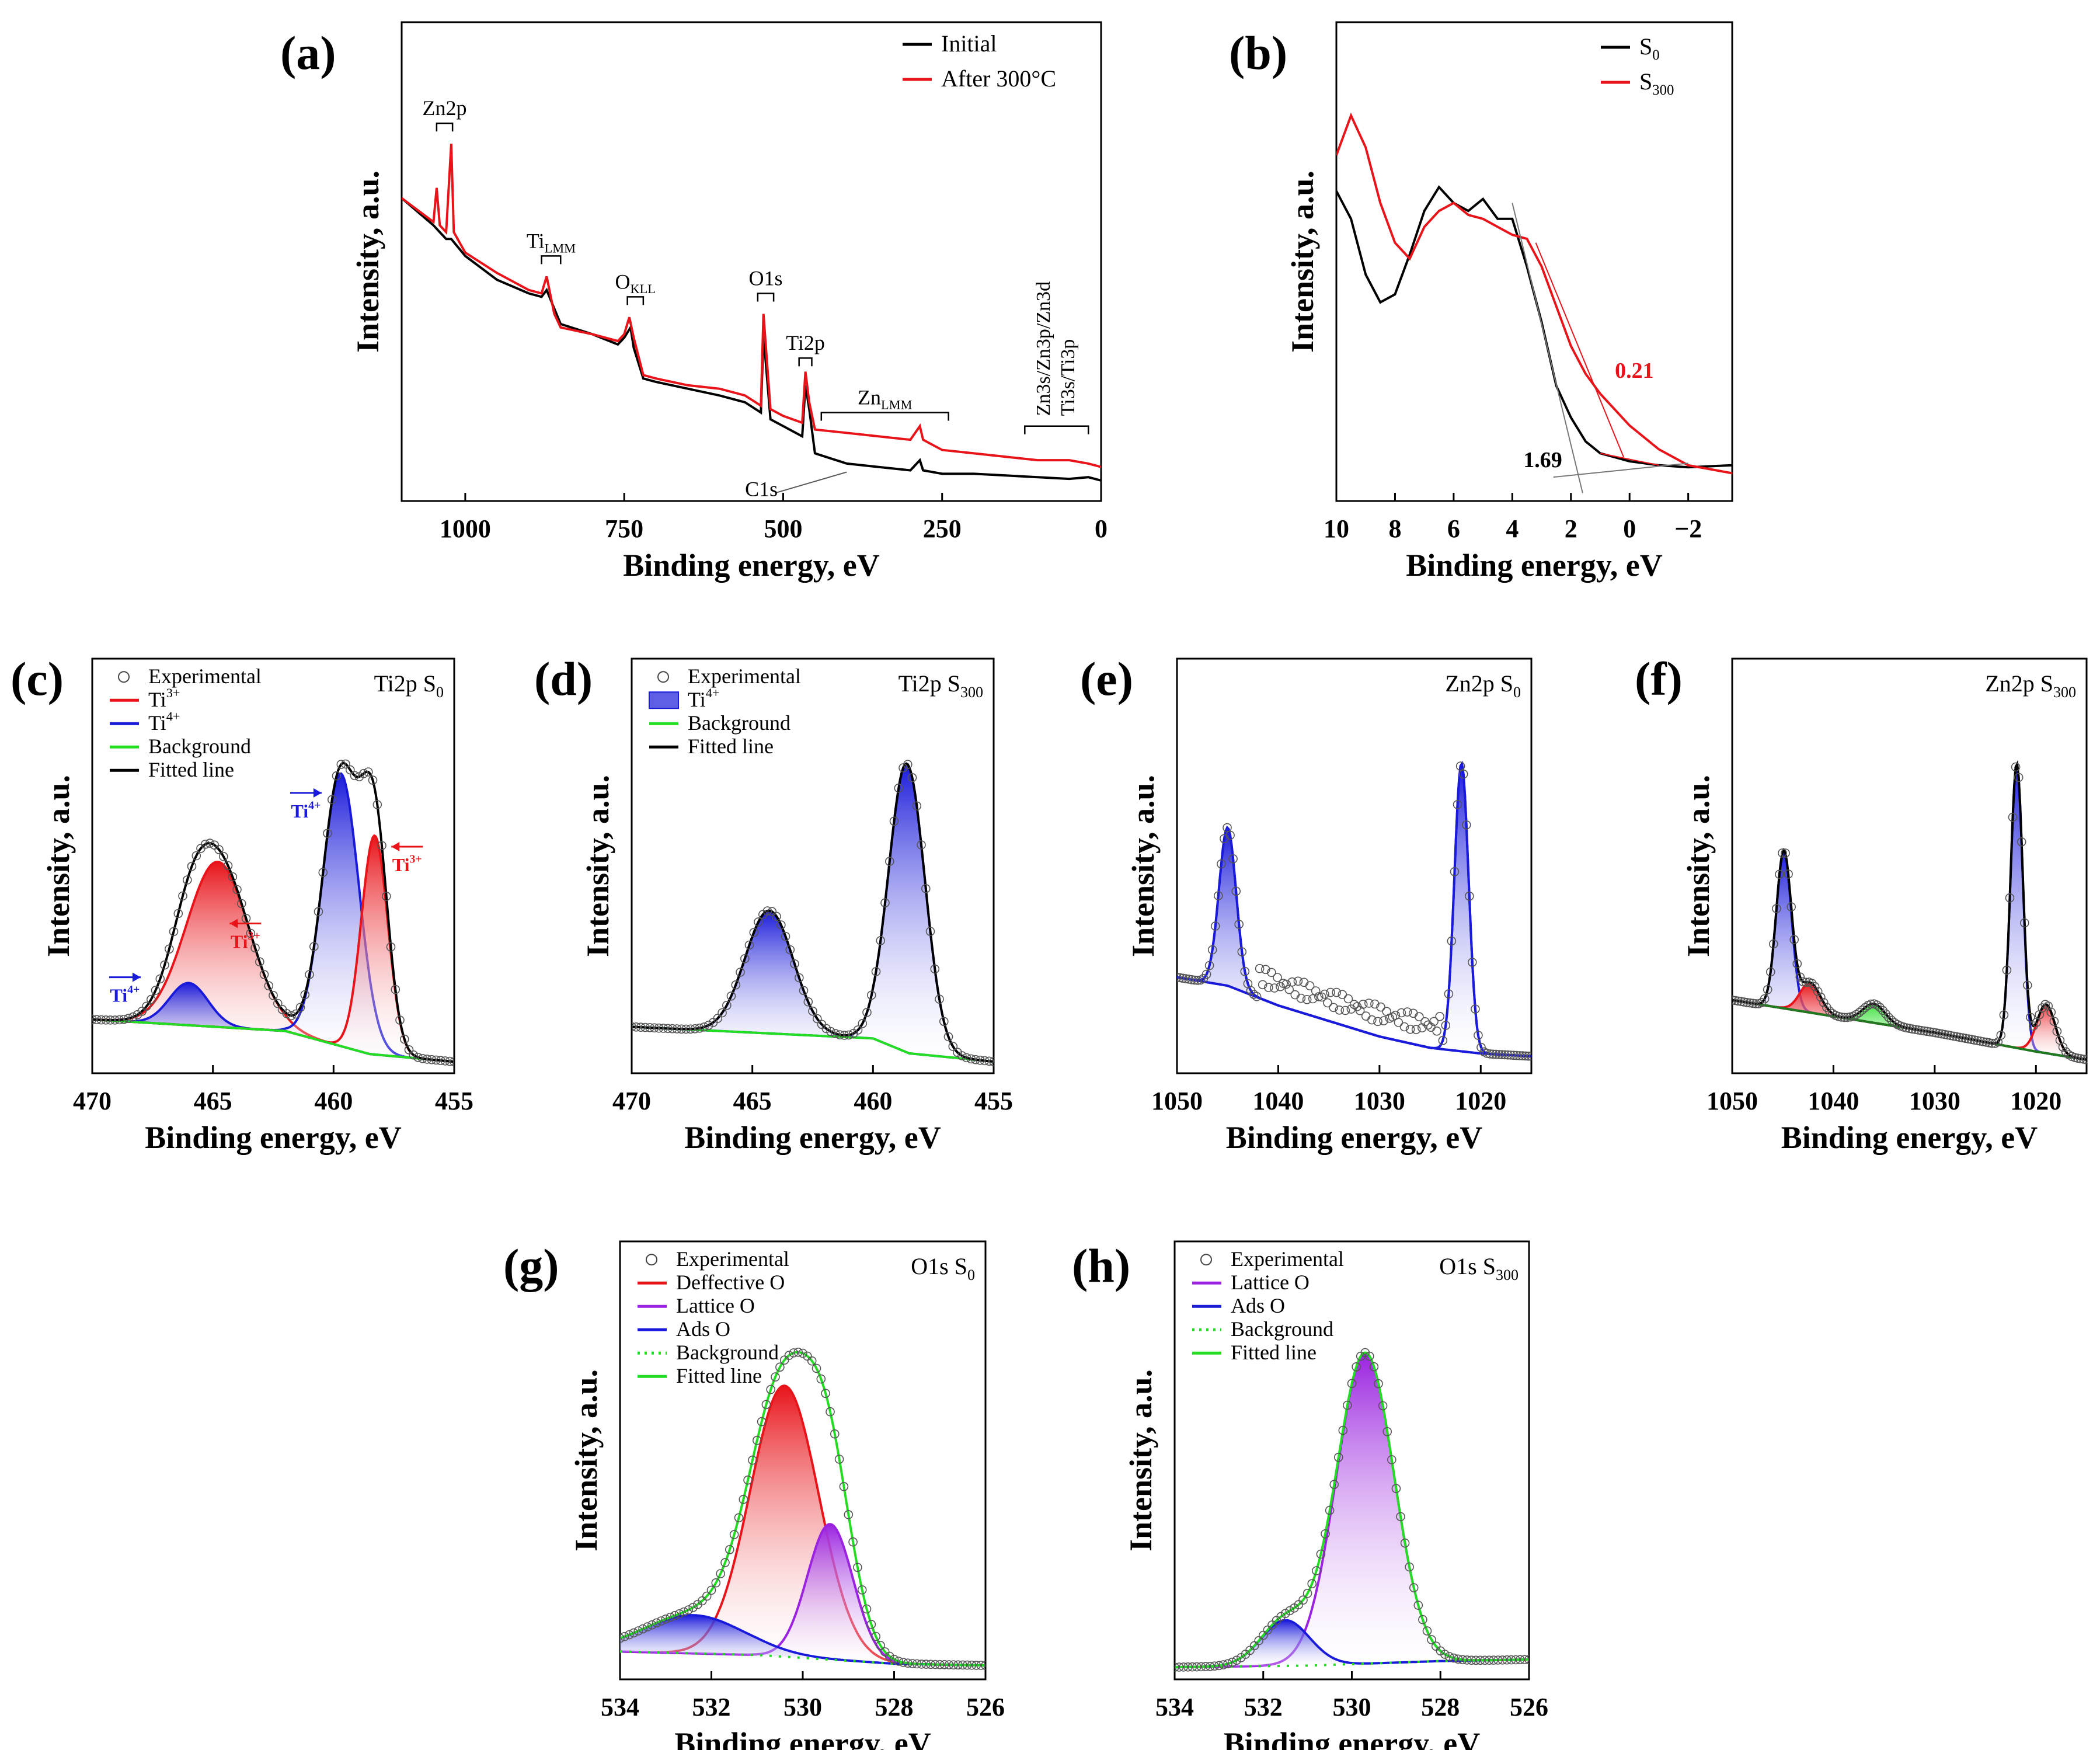 The image size is (2100, 1750). I want to click on legend-marker, so click(1206, 1260).